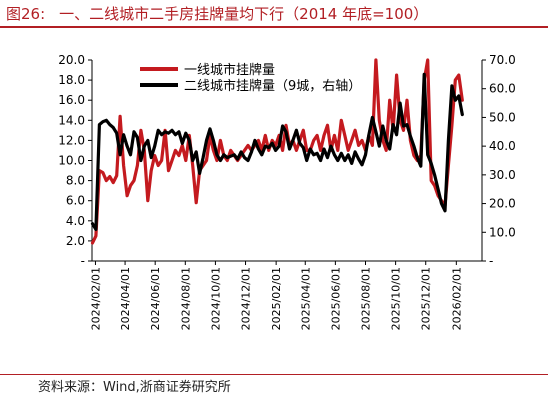  Describe the element at coordinates (305, 298) in the screenshot. I see `x-tick-label: 2025/04/01` at that location.